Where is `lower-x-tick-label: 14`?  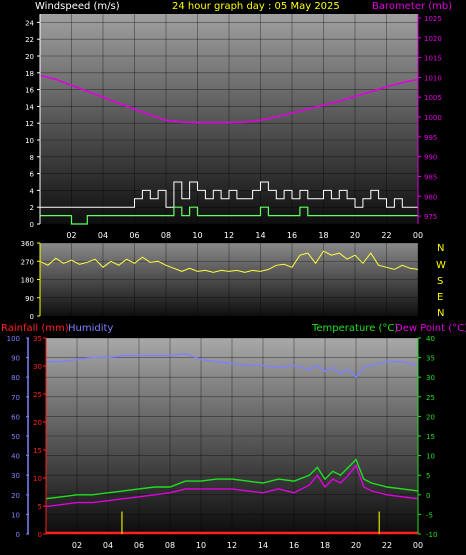
lower-x-tick-label: 14 is located at coordinates (263, 545).